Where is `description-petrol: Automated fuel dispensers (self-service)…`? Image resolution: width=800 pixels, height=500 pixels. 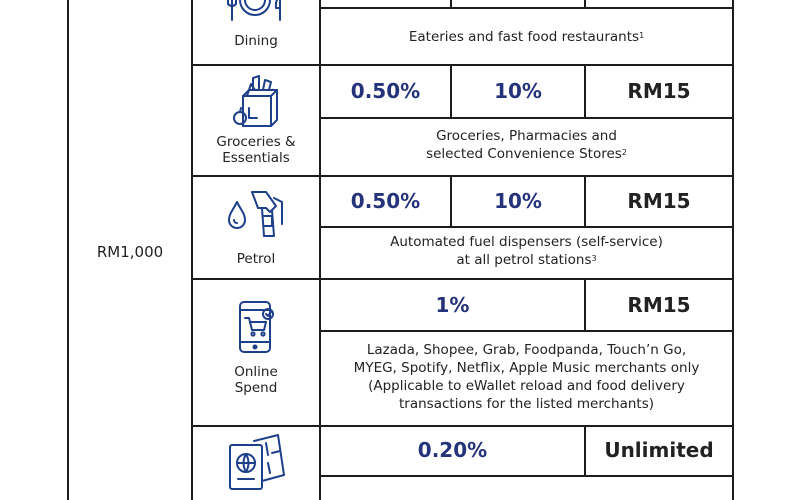
description-petrol: Automated fuel dispensers (self-service)… is located at coordinates (526, 251).